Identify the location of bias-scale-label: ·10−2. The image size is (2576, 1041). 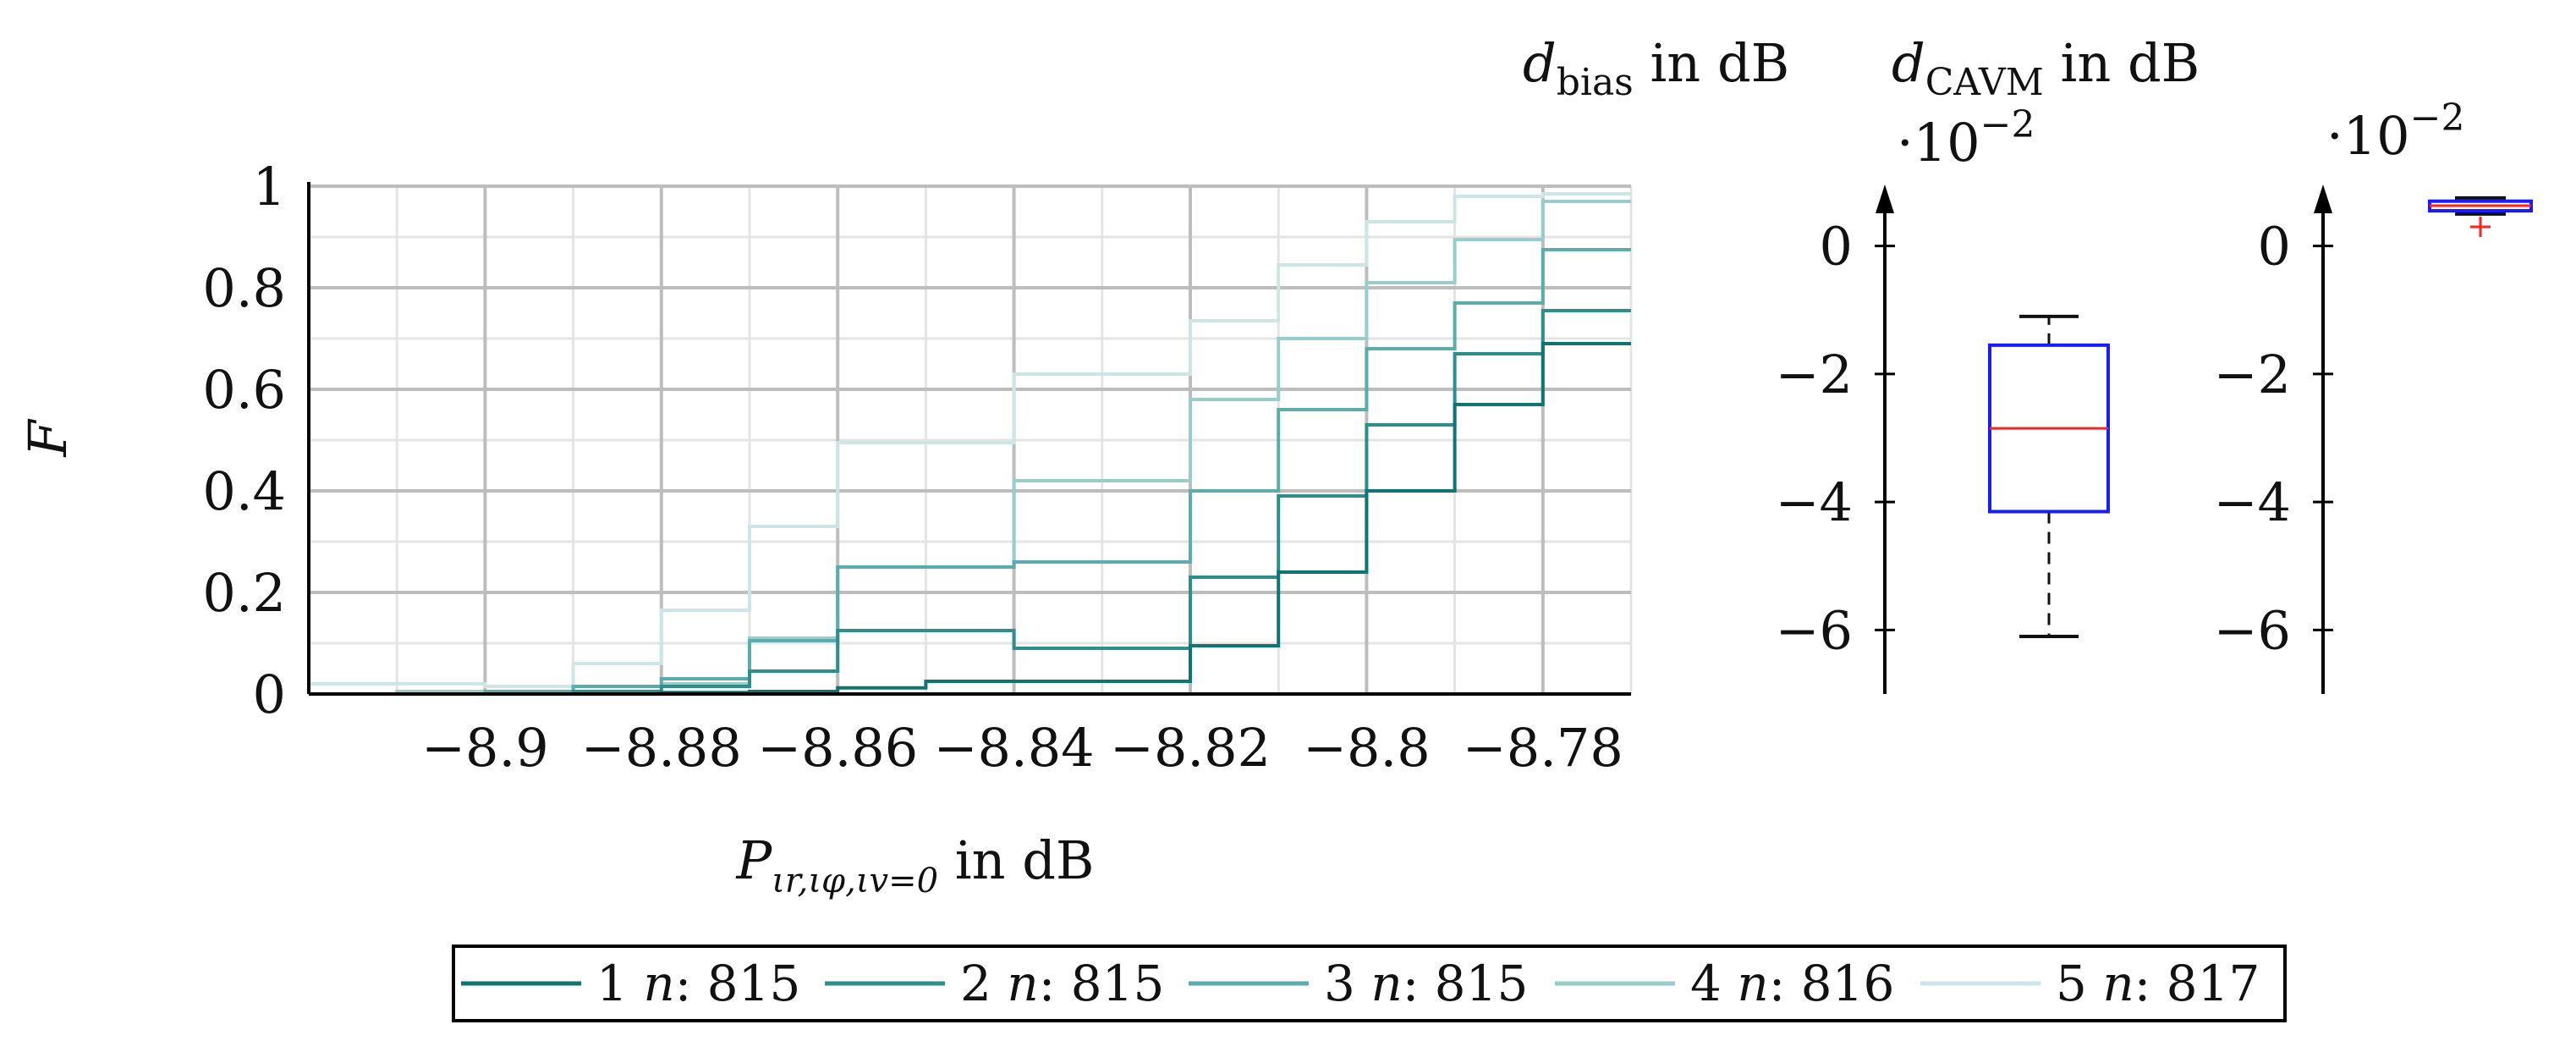
(1966, 138).